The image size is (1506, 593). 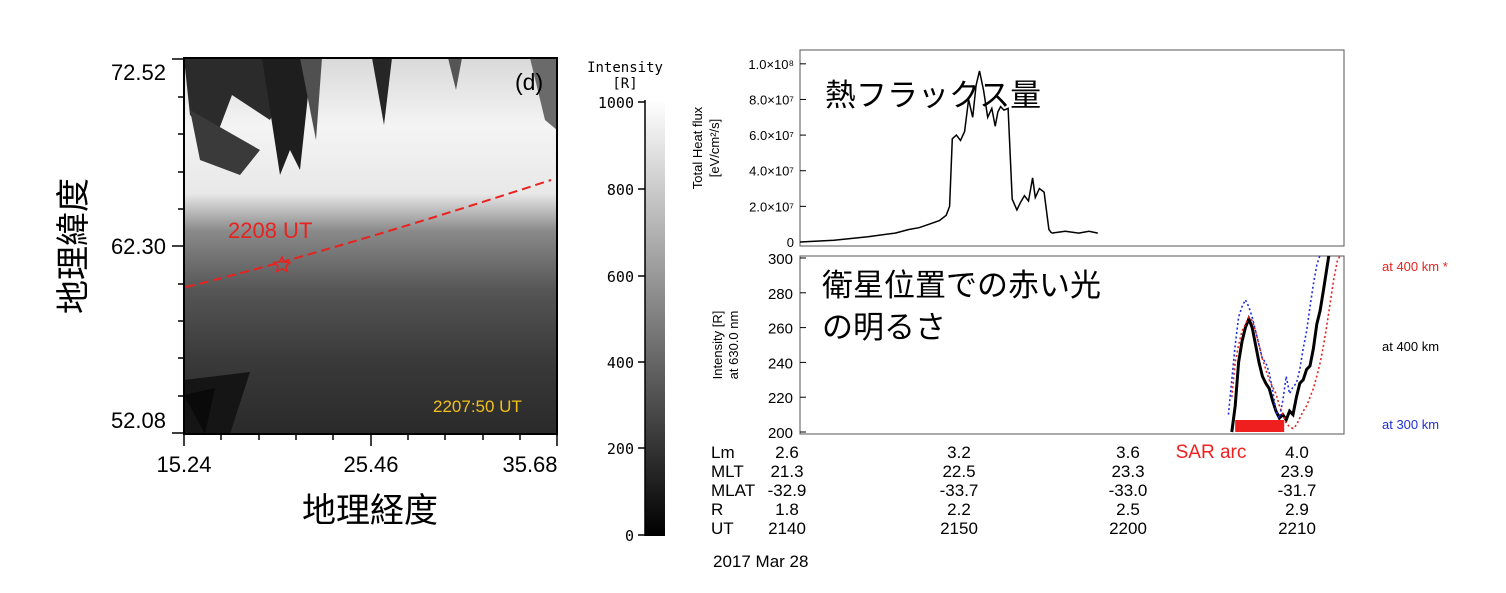 What do you see at coordinates (1127, 471) in the screenshot?
I see `table-cell: 23.3` at bounding box center [1127, 471].